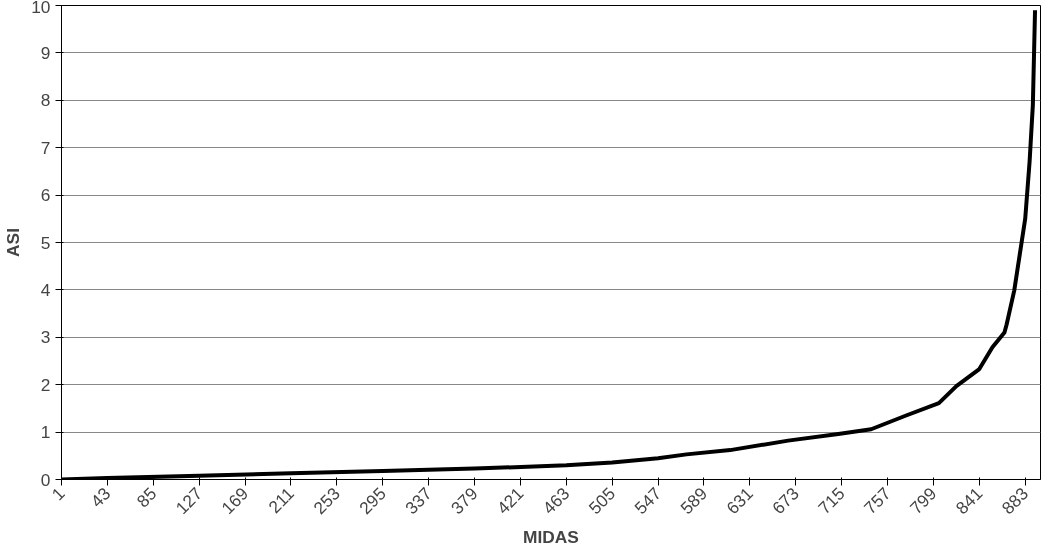  What do you see at coordinates (45, 195) in the screenshot?
I see `y-tick-label: 6` at bounding box center [45, 195].